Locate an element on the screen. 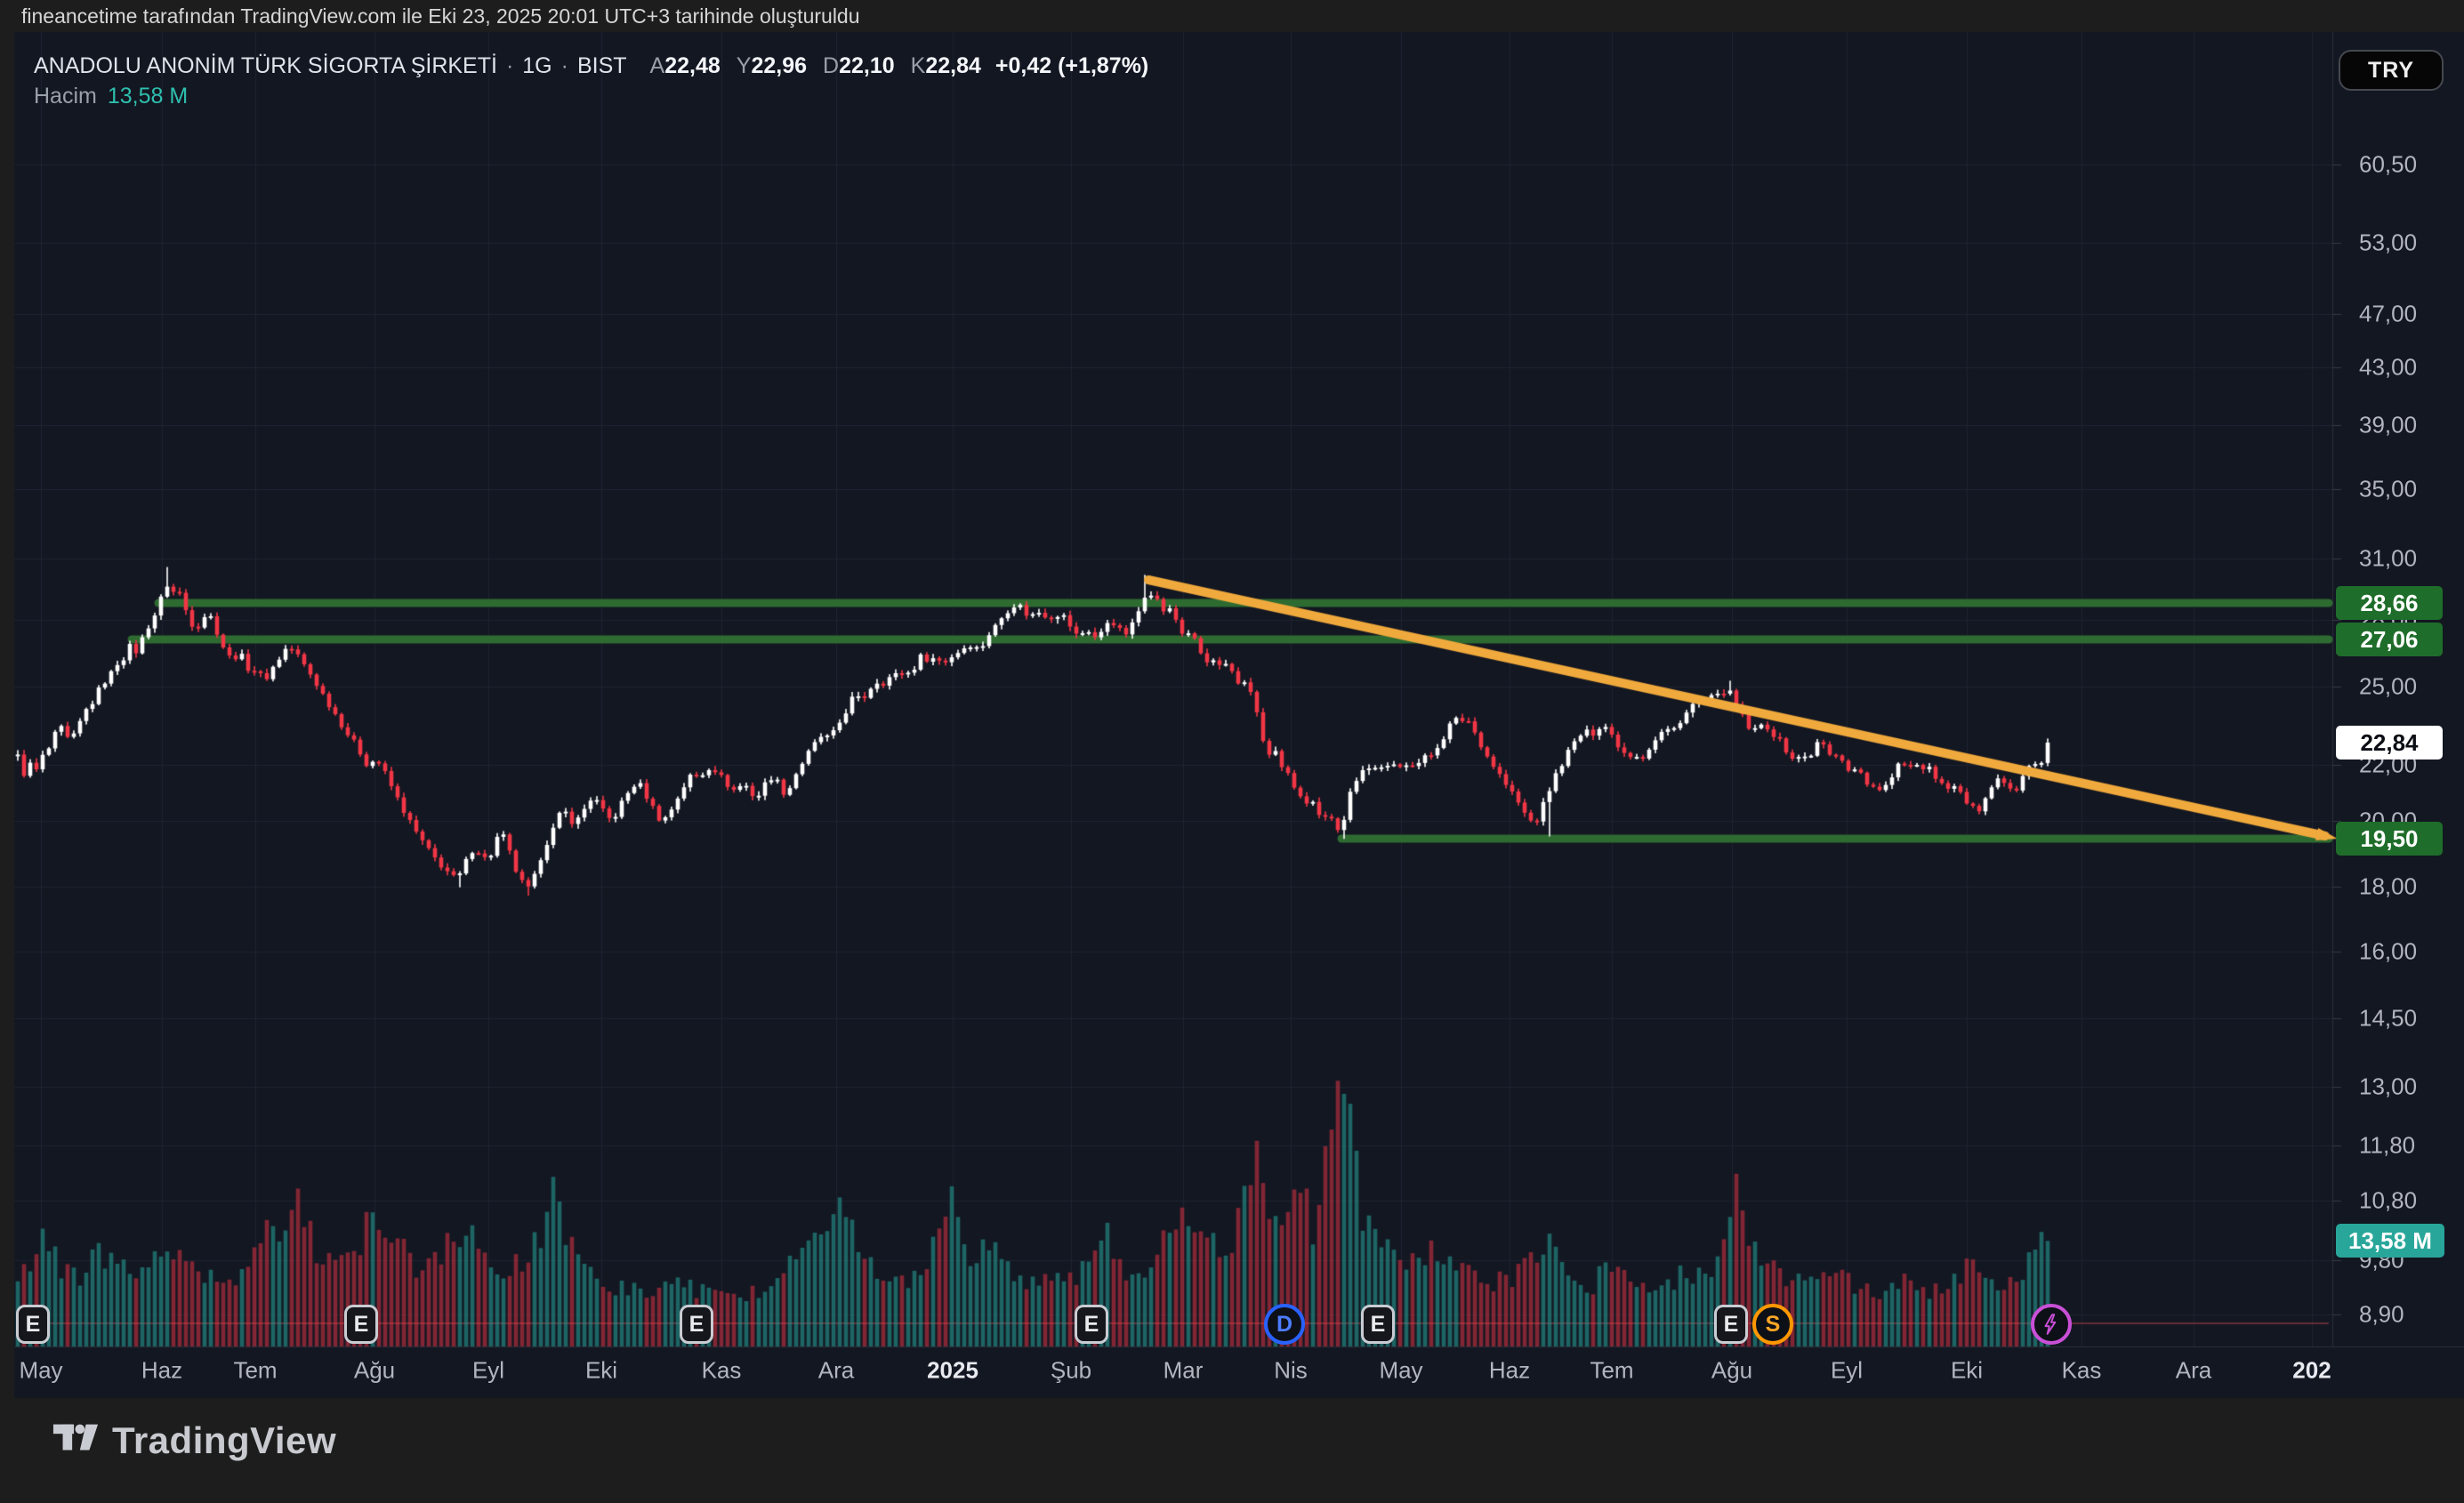  price-tick-label: 31,00 is located at coordinates (2388, 558).